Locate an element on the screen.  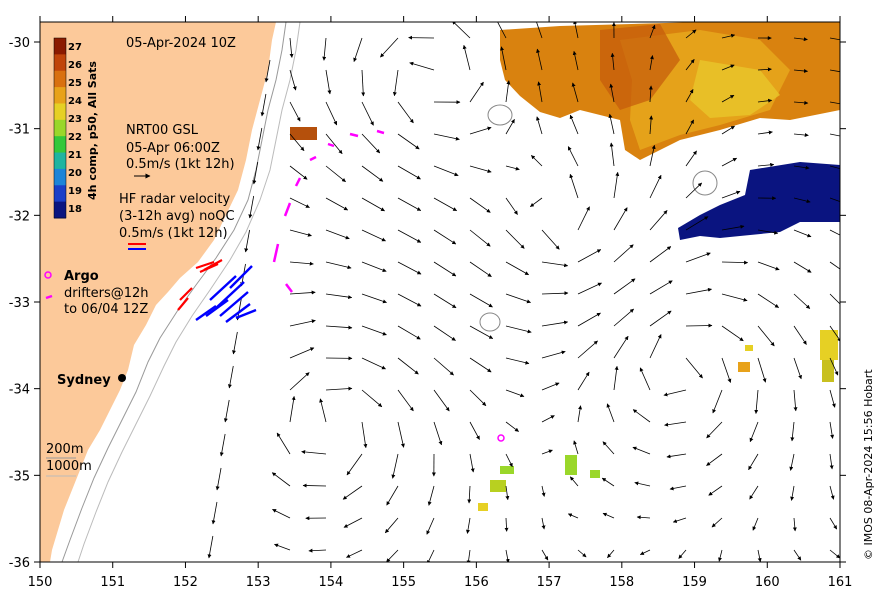
hf-radar-vectors is located at coordinates (217, 291).